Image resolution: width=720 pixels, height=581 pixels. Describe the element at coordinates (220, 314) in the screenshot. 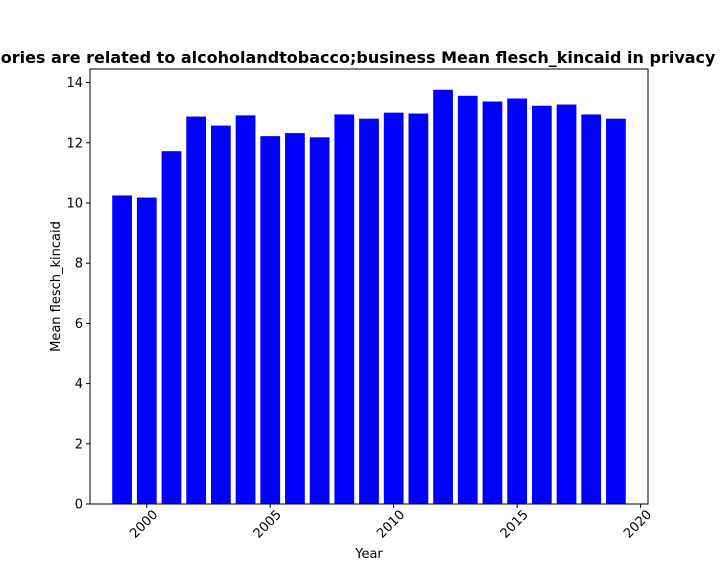

I see `bar-2003` at that location.